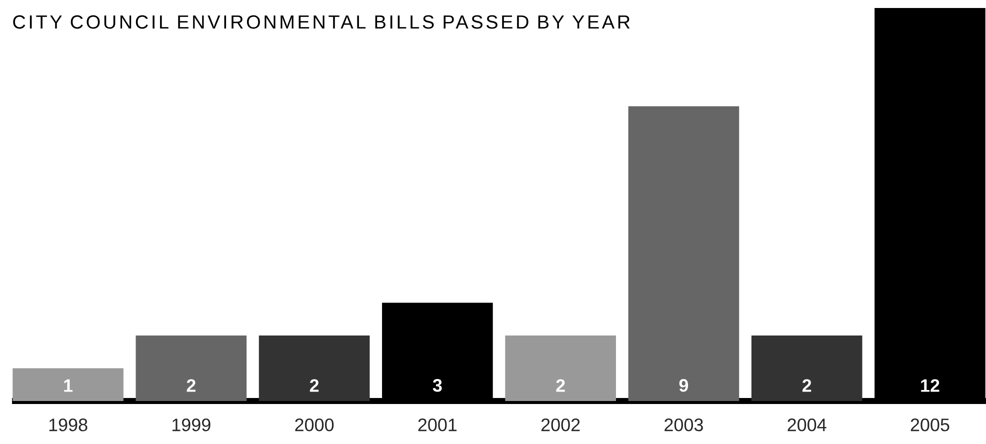 The height and width of the screenshot is (444, 986). Describe the element at coordinates (930, 385) in the screenshot. I see `data-label: 12` at that location.